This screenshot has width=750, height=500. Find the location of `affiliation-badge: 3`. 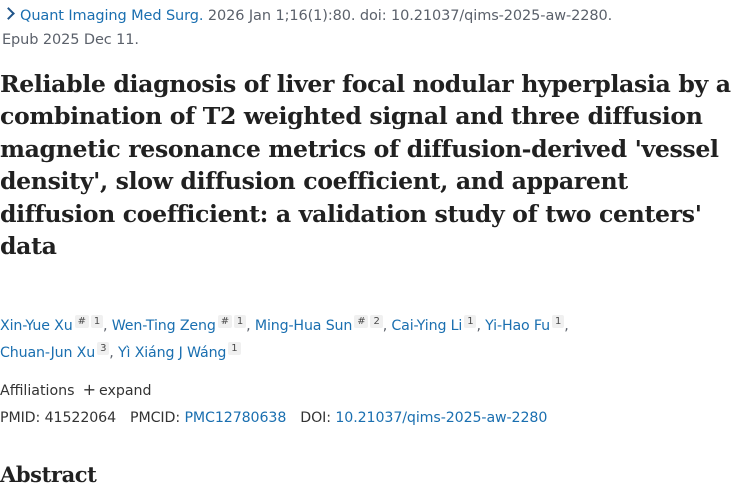

affiliation-badge: 3 is located at coordinates (103, 348).